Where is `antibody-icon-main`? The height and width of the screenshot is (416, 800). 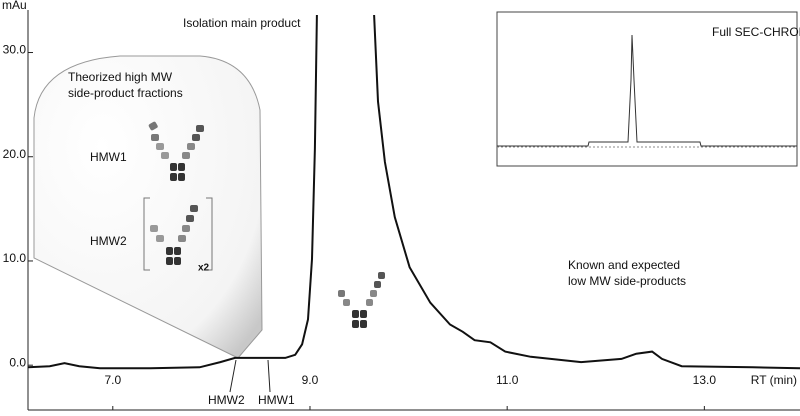
antibody-icon-main is located at coordinates (361, 300).